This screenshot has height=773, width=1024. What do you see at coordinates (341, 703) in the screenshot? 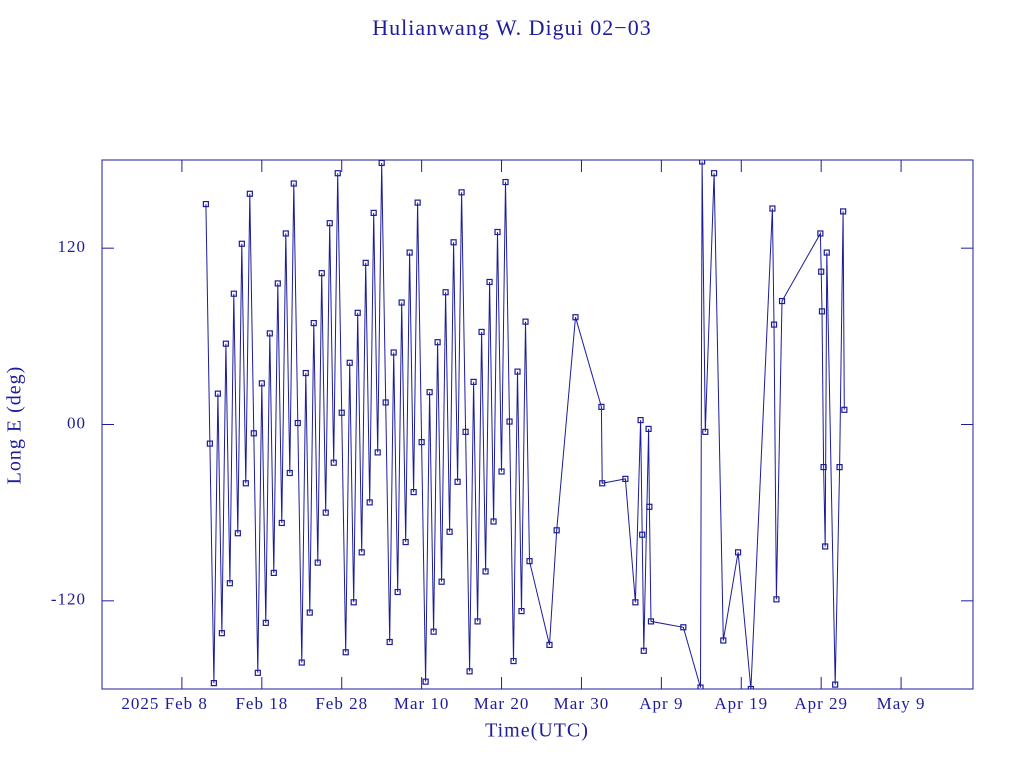
I see `x-tick-label: Feb 28` at bounding box center [341, 703].